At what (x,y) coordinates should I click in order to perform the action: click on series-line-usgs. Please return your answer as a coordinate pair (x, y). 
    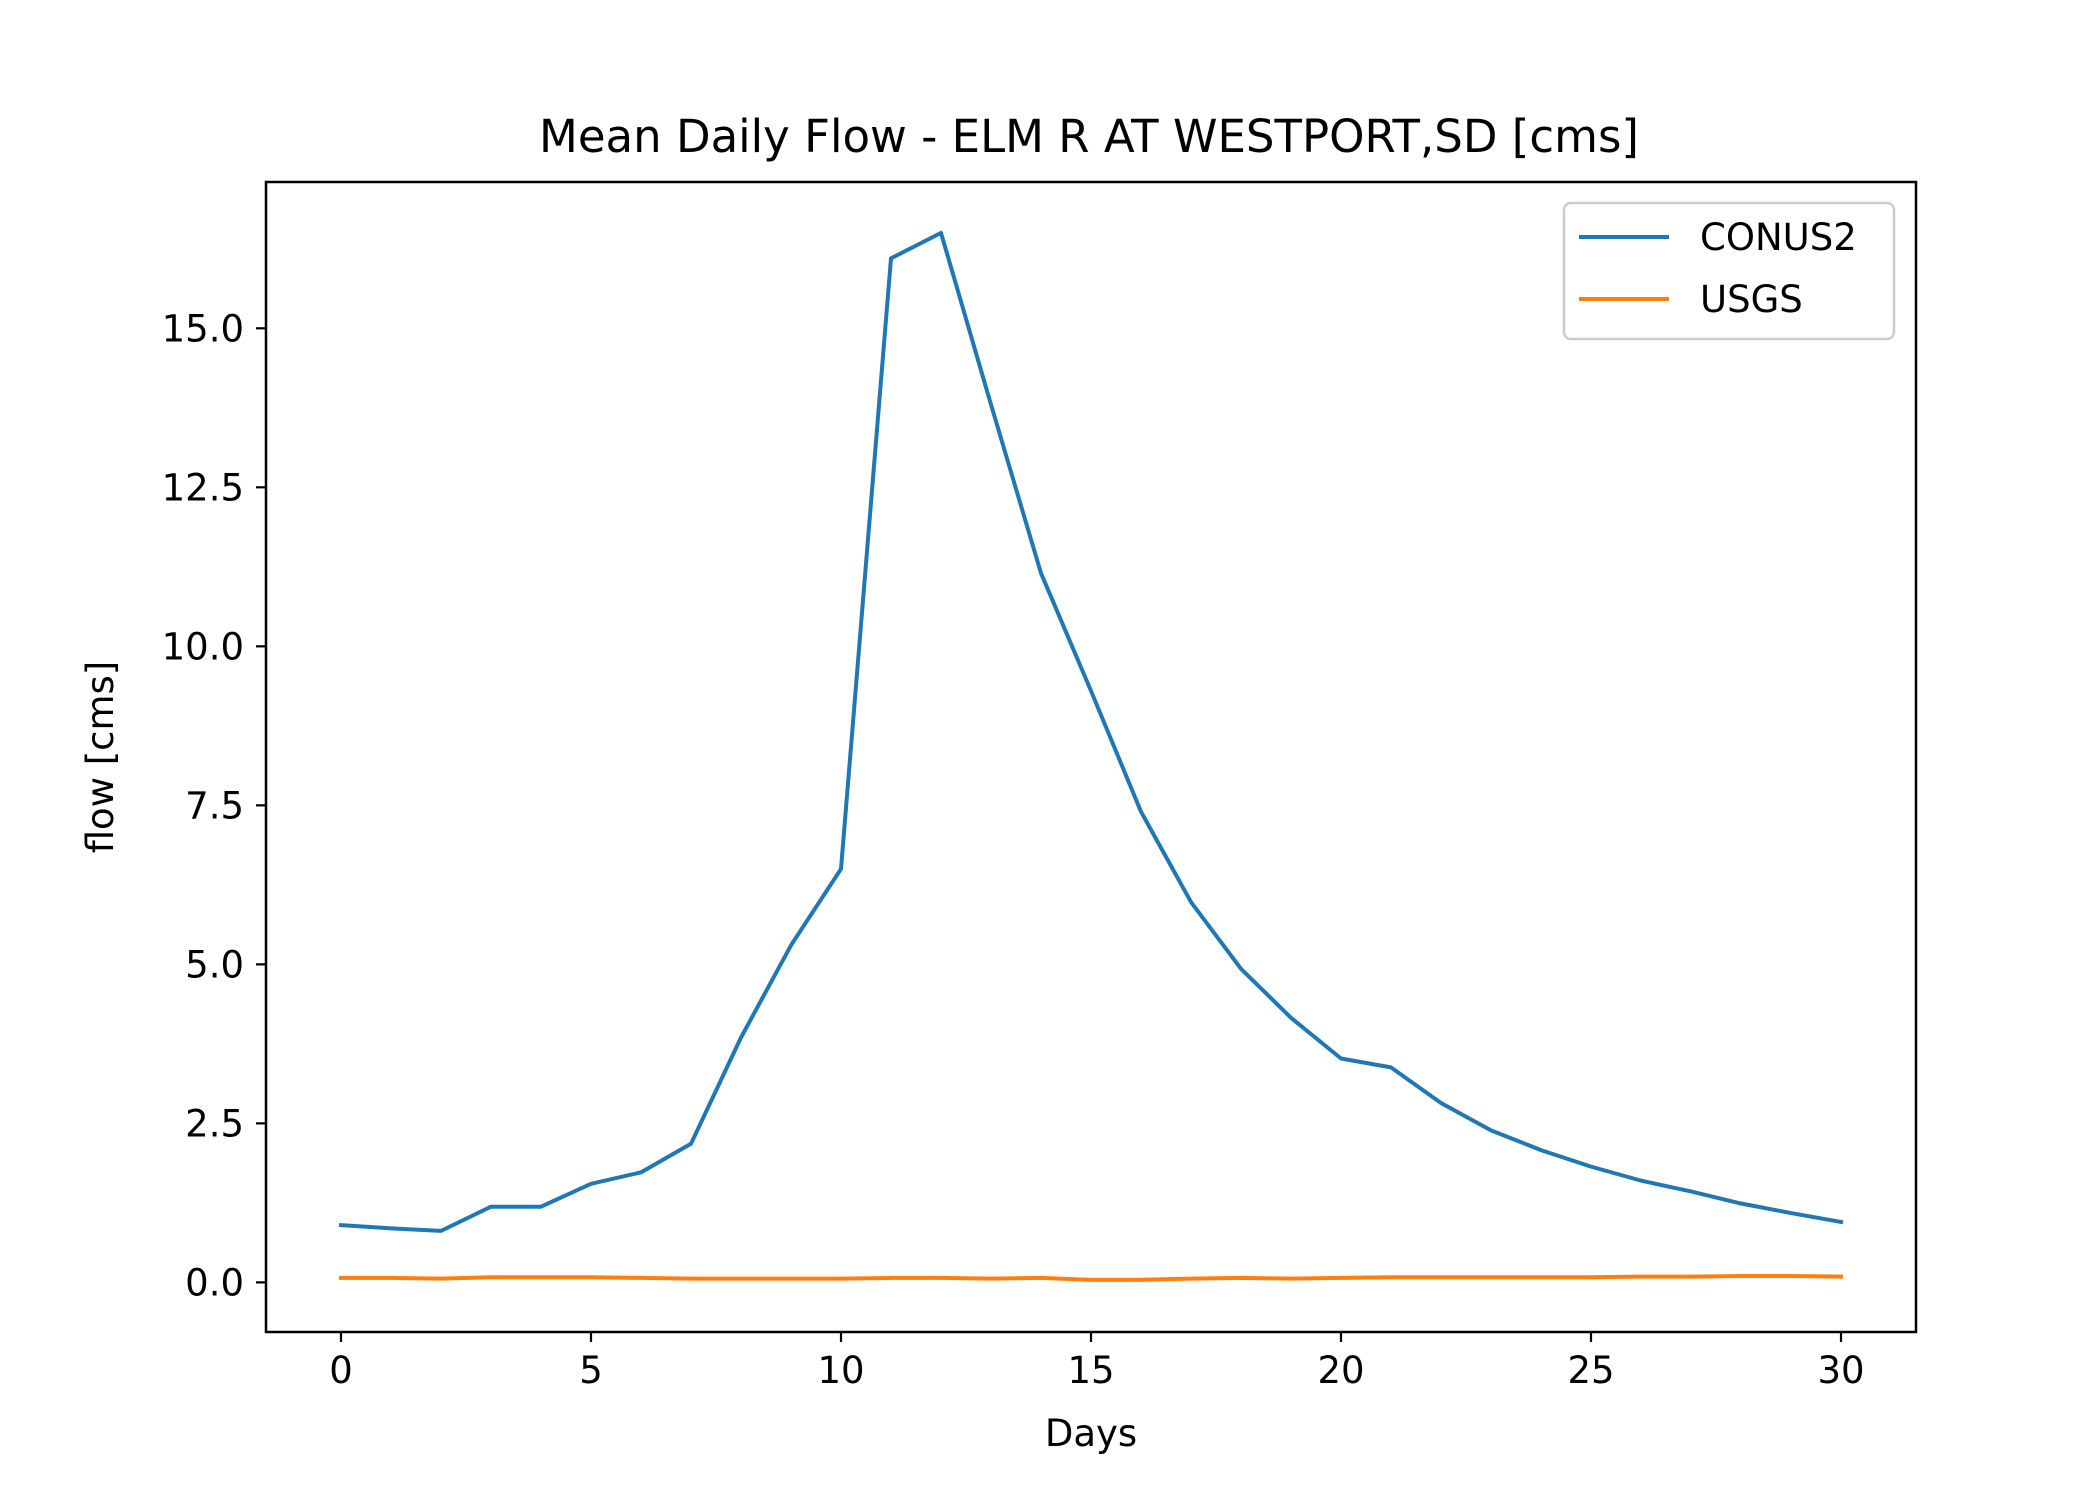
    Looking at the image, I should click on (1091, 1278).